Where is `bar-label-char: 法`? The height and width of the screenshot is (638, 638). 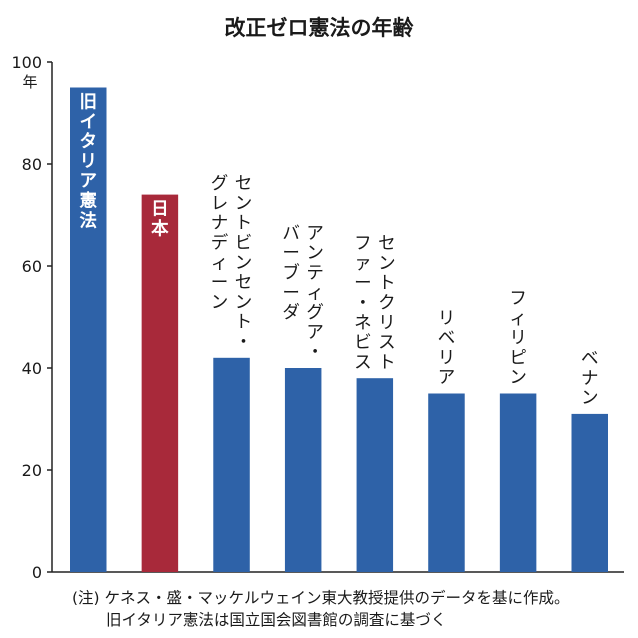
bar-label-char: 法 is located at coordinates (89, 220).